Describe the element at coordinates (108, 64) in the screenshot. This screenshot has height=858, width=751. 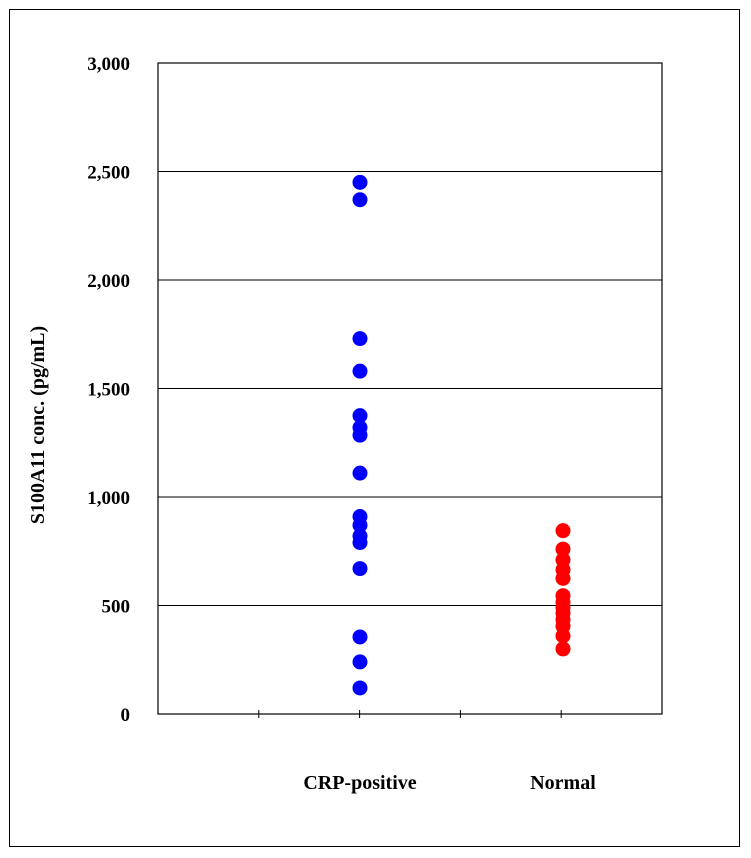
I see `y-tick-label: 3,000` at that location.